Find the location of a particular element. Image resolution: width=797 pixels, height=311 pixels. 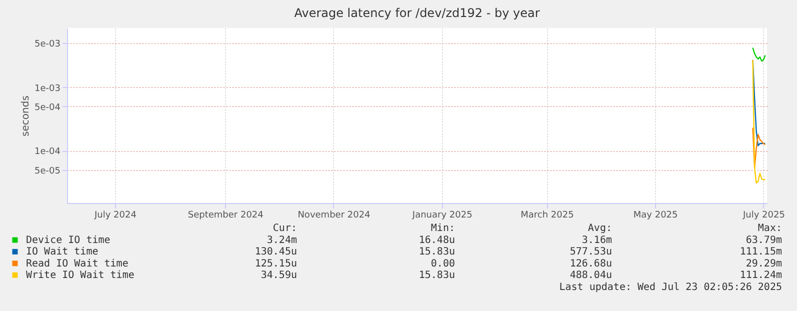

text: 3.24m is located at coordinates (281, 240).